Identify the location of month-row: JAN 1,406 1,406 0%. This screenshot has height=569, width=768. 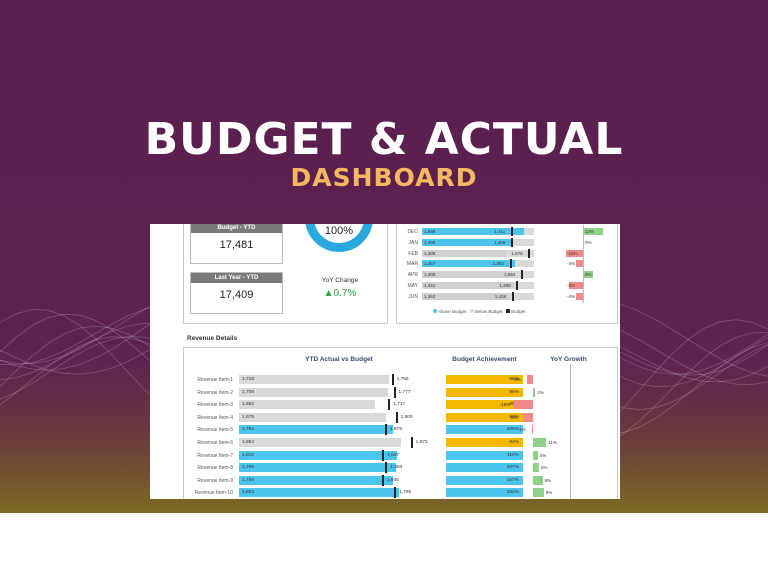
(500, 242).